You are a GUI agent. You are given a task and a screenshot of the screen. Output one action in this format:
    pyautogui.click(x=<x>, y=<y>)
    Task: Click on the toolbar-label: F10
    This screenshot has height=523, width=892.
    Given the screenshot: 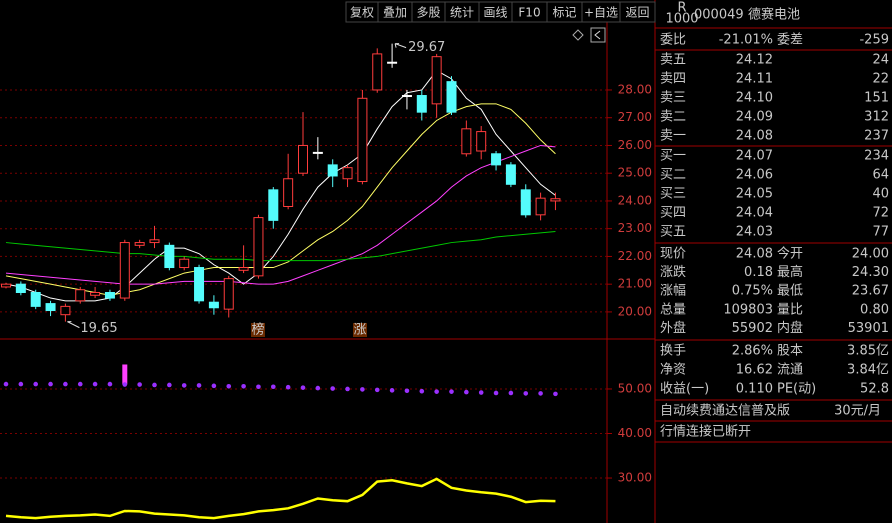 What is the action you would take?
    pyautogui.click(x=529, y=13)
    